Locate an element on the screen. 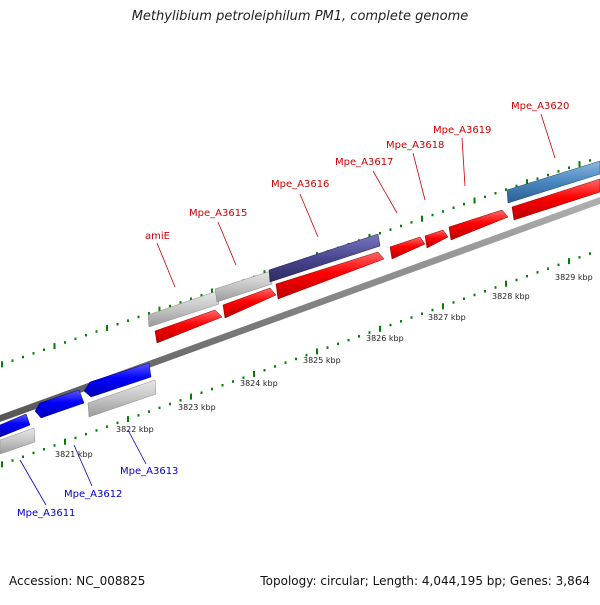  gene-label-mpe-a3618: Mpe_A3618 is located at coordinates (415, 145).